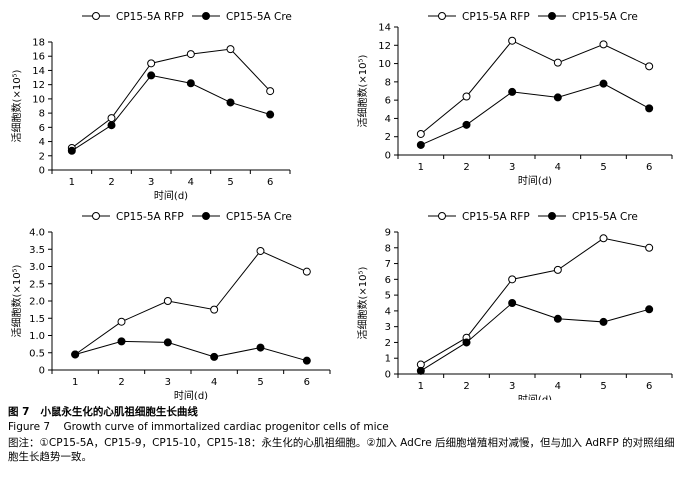 The width and height of the screenshot is (686, 477). I want to click on y-tick-label: 10, so click(38, 99).